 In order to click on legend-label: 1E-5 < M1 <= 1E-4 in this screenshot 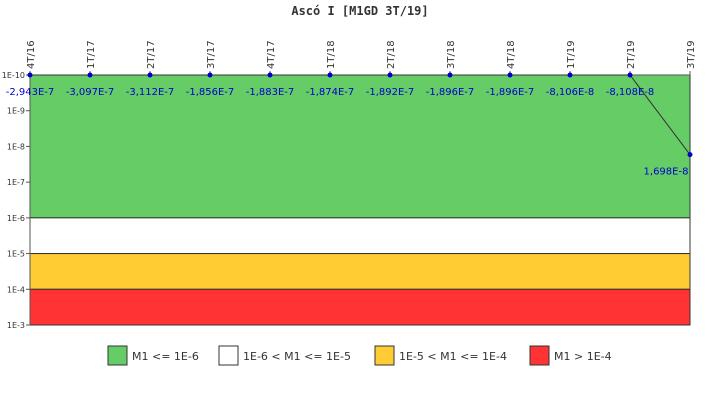, I will do `click(453, 356)`.